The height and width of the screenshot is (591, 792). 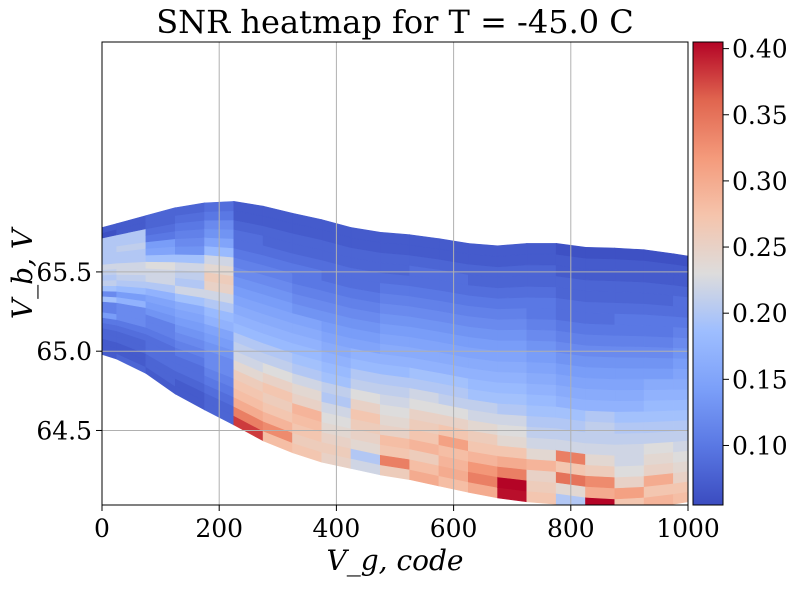 I want to click on x-tick-label: 1000, so click(x=688, y=528).